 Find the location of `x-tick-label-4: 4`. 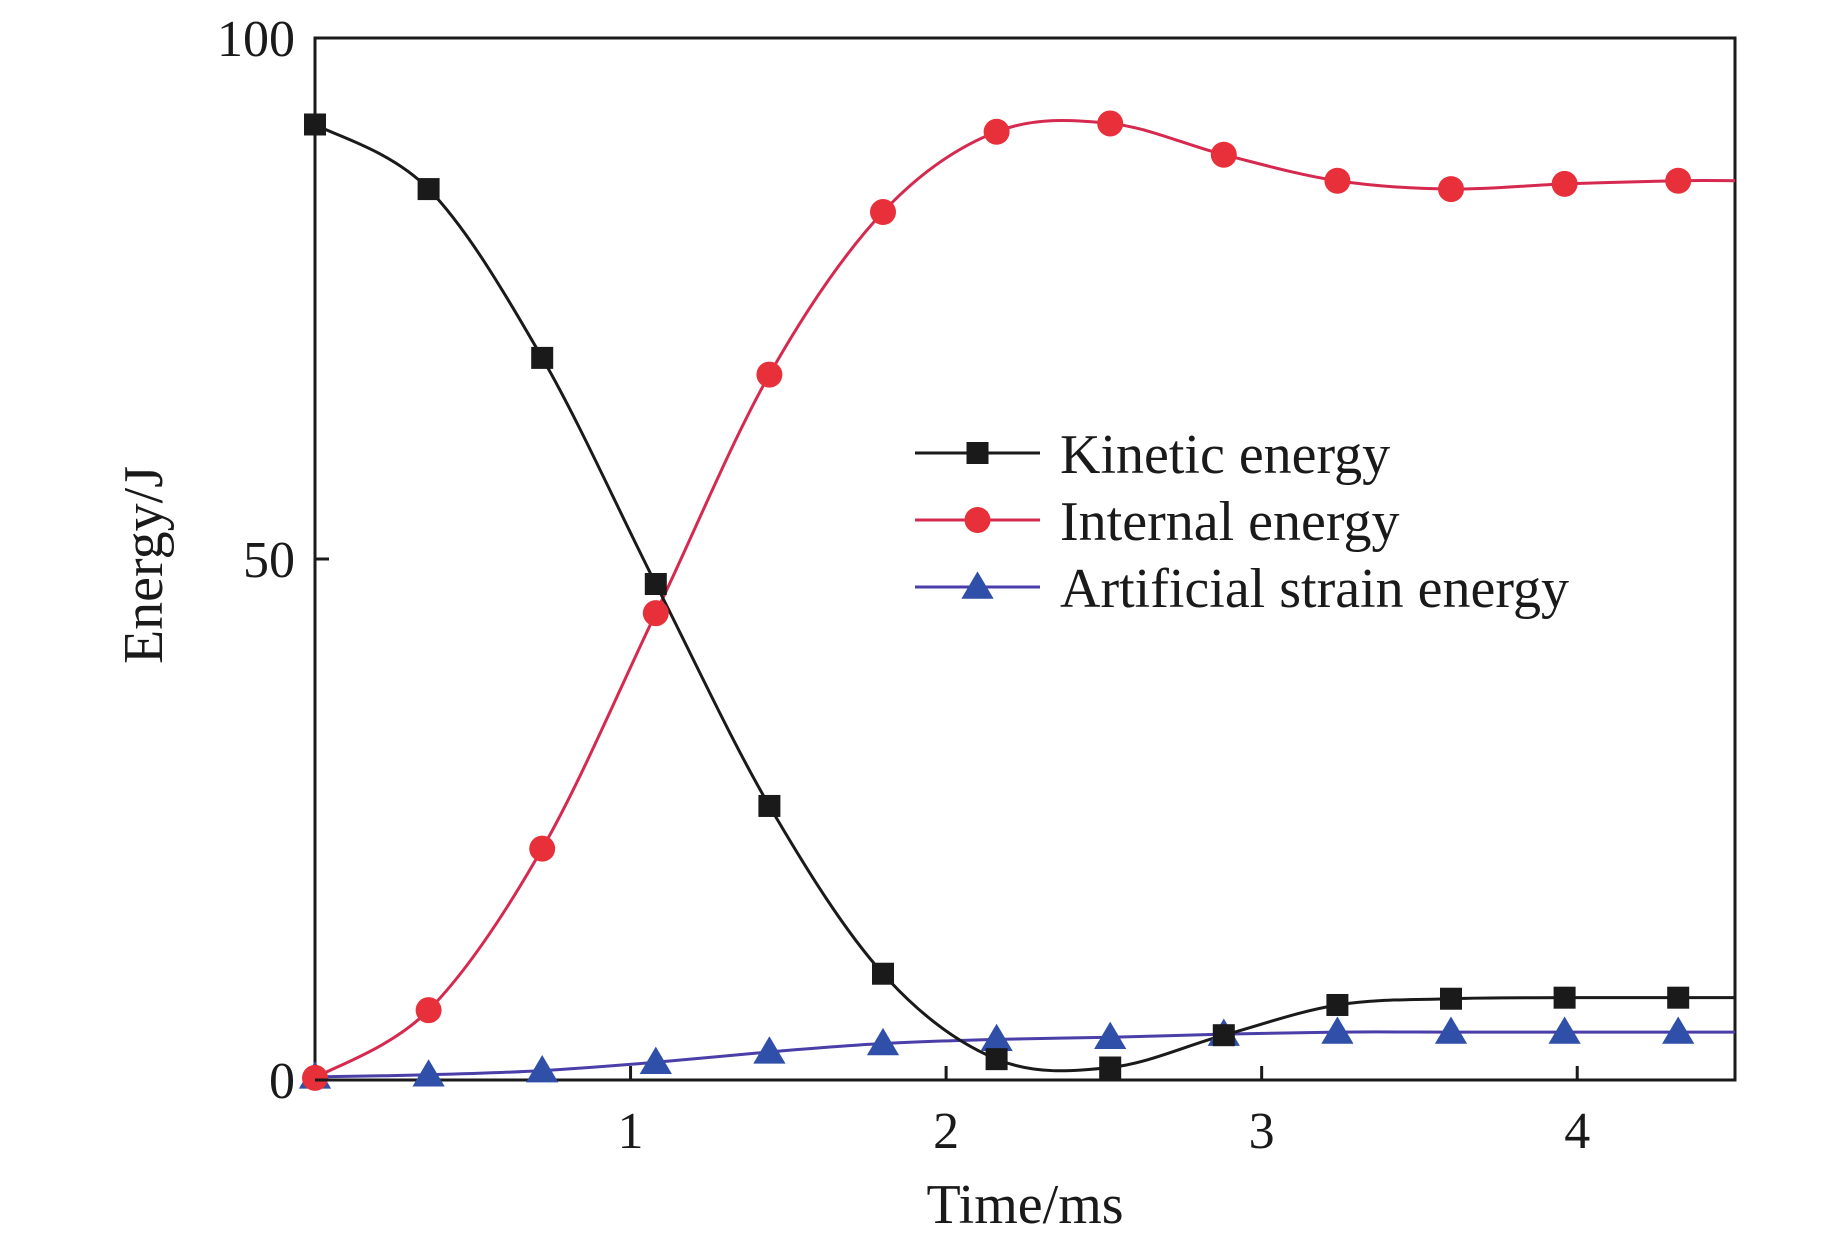

x-tick-label-4: 4 is located at coordinates (1577, 1131).